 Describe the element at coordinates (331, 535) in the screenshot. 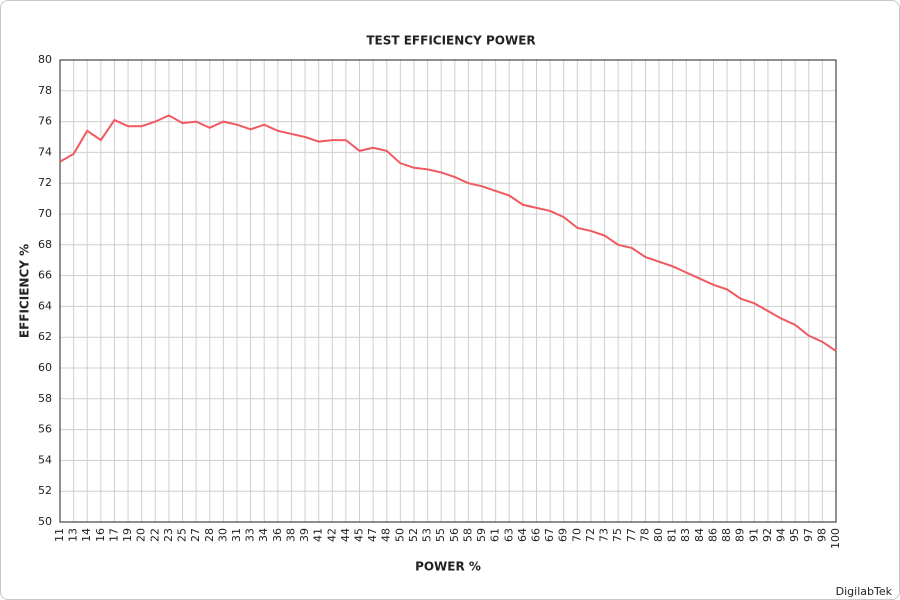

I see `x-tick-label: 42` at that location.